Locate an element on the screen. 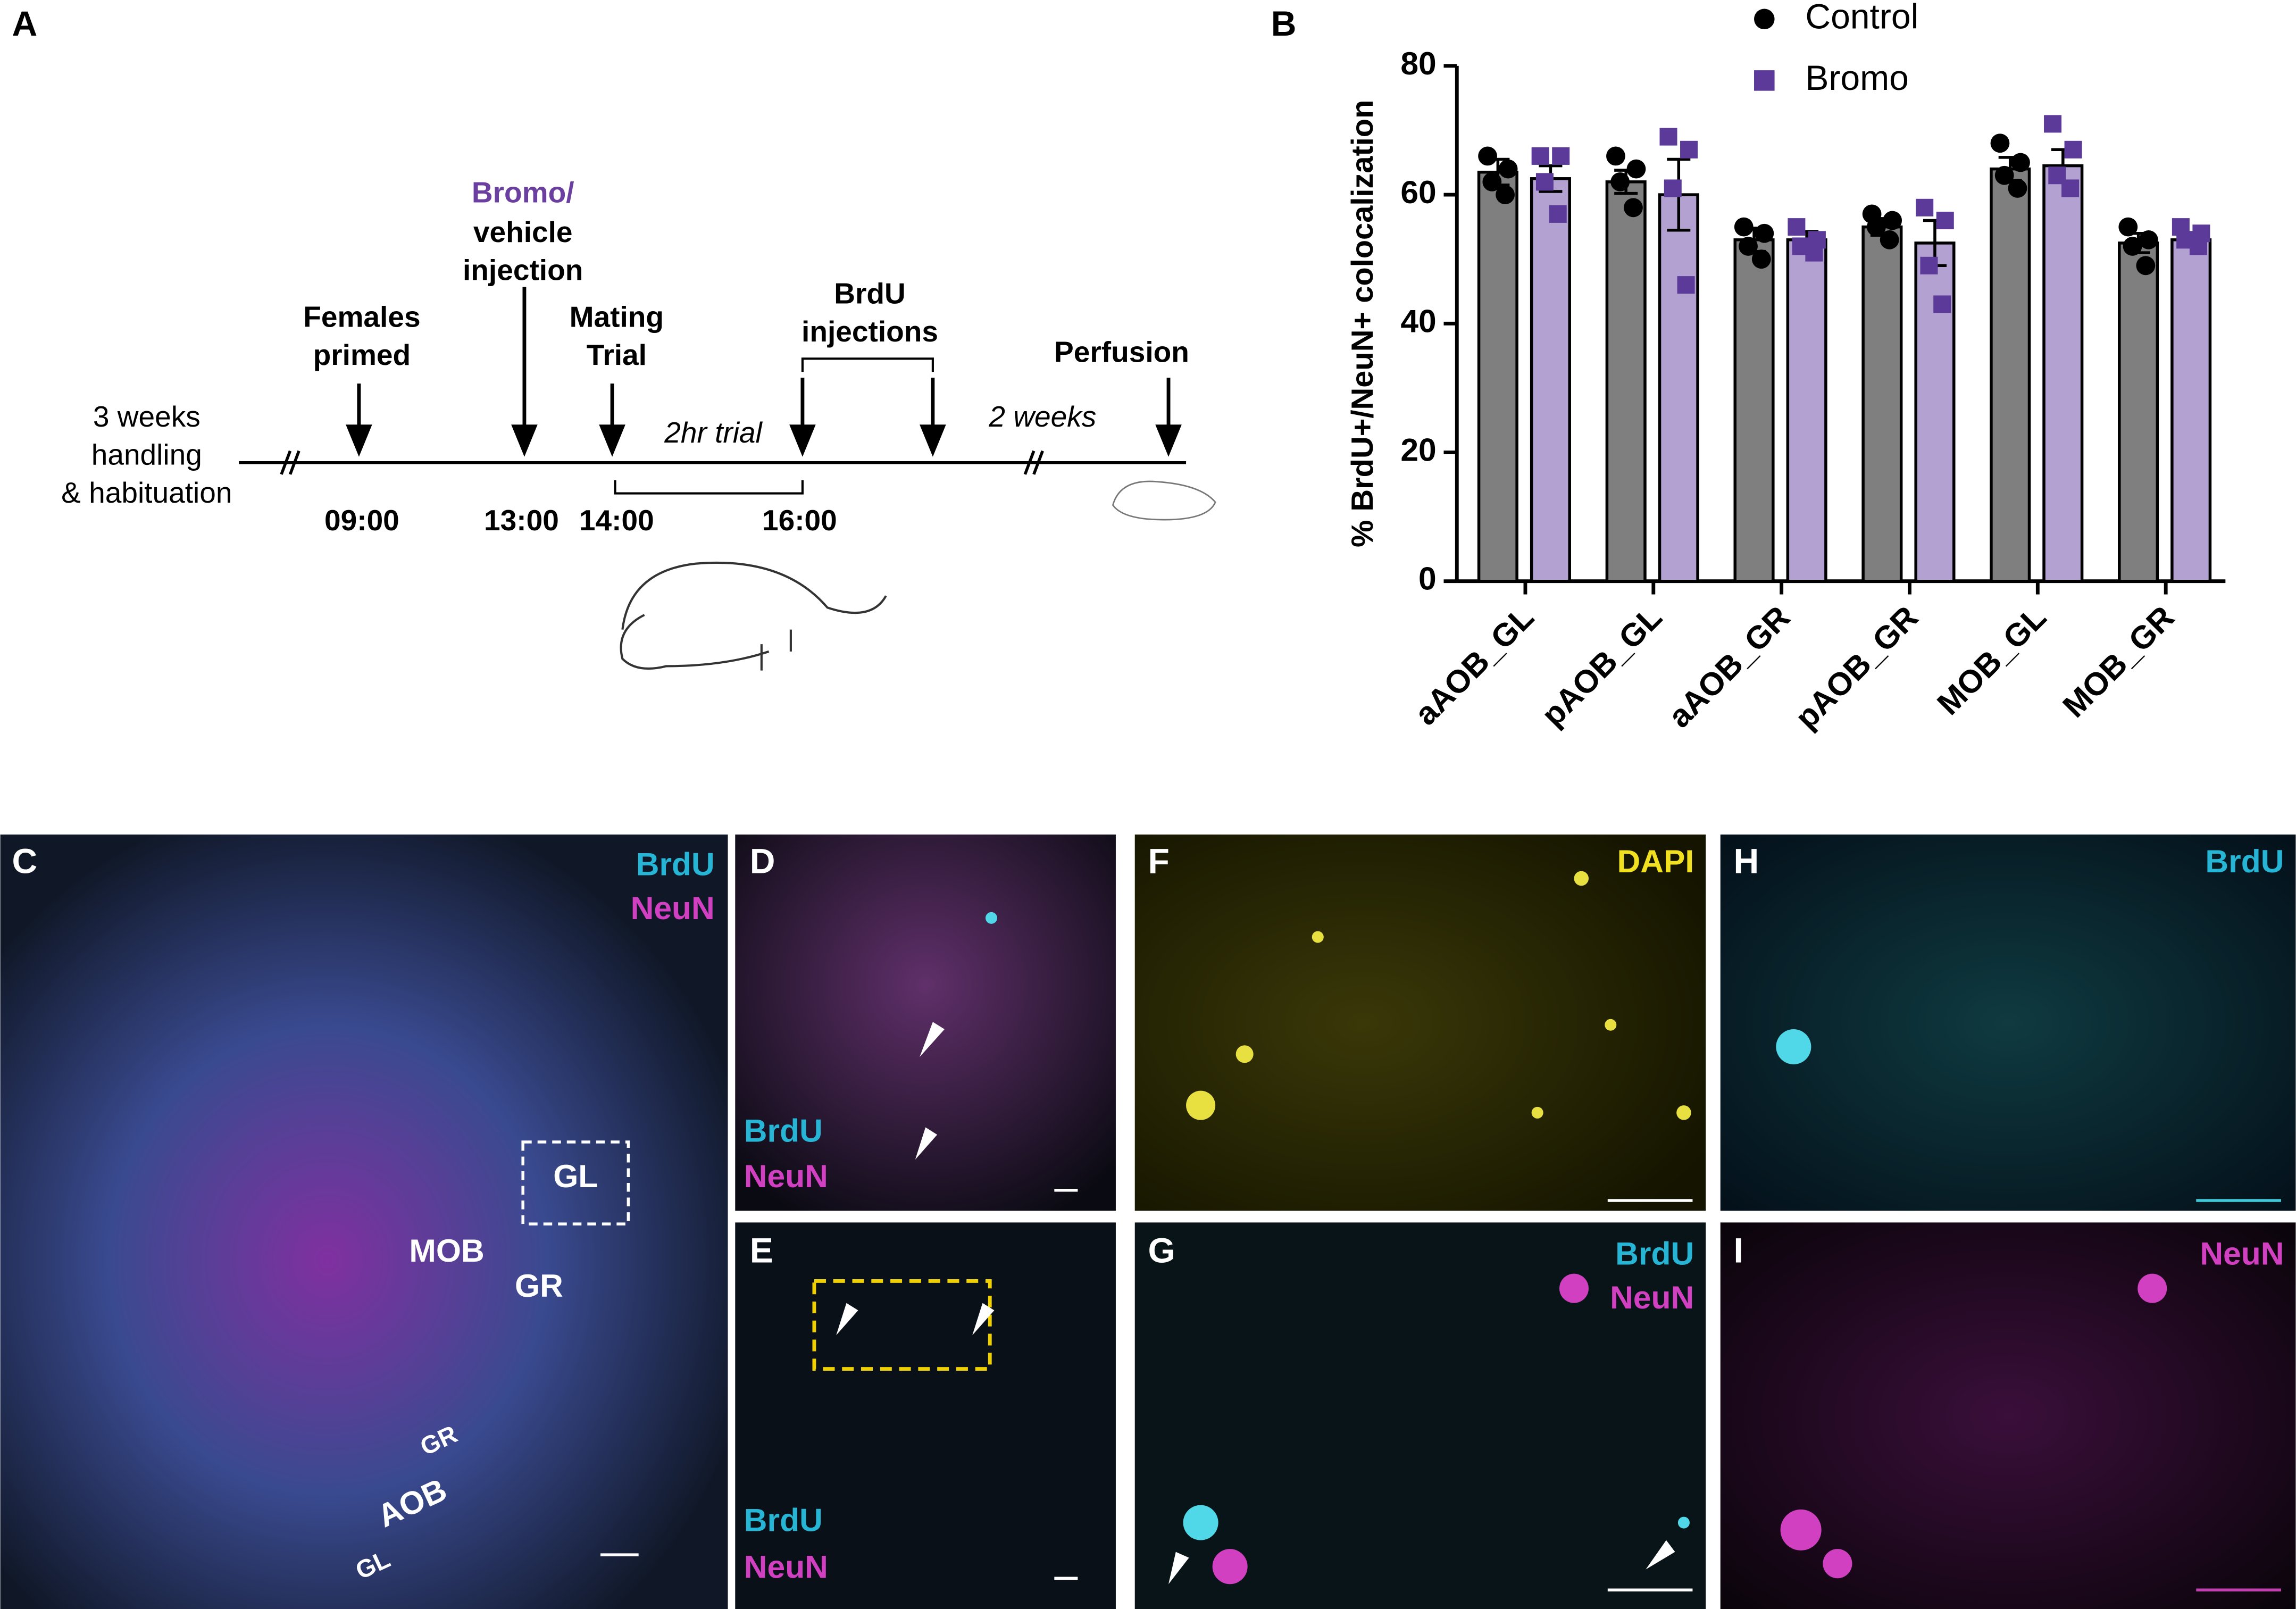  panel-label: B is located at coordinates (1284, 23).